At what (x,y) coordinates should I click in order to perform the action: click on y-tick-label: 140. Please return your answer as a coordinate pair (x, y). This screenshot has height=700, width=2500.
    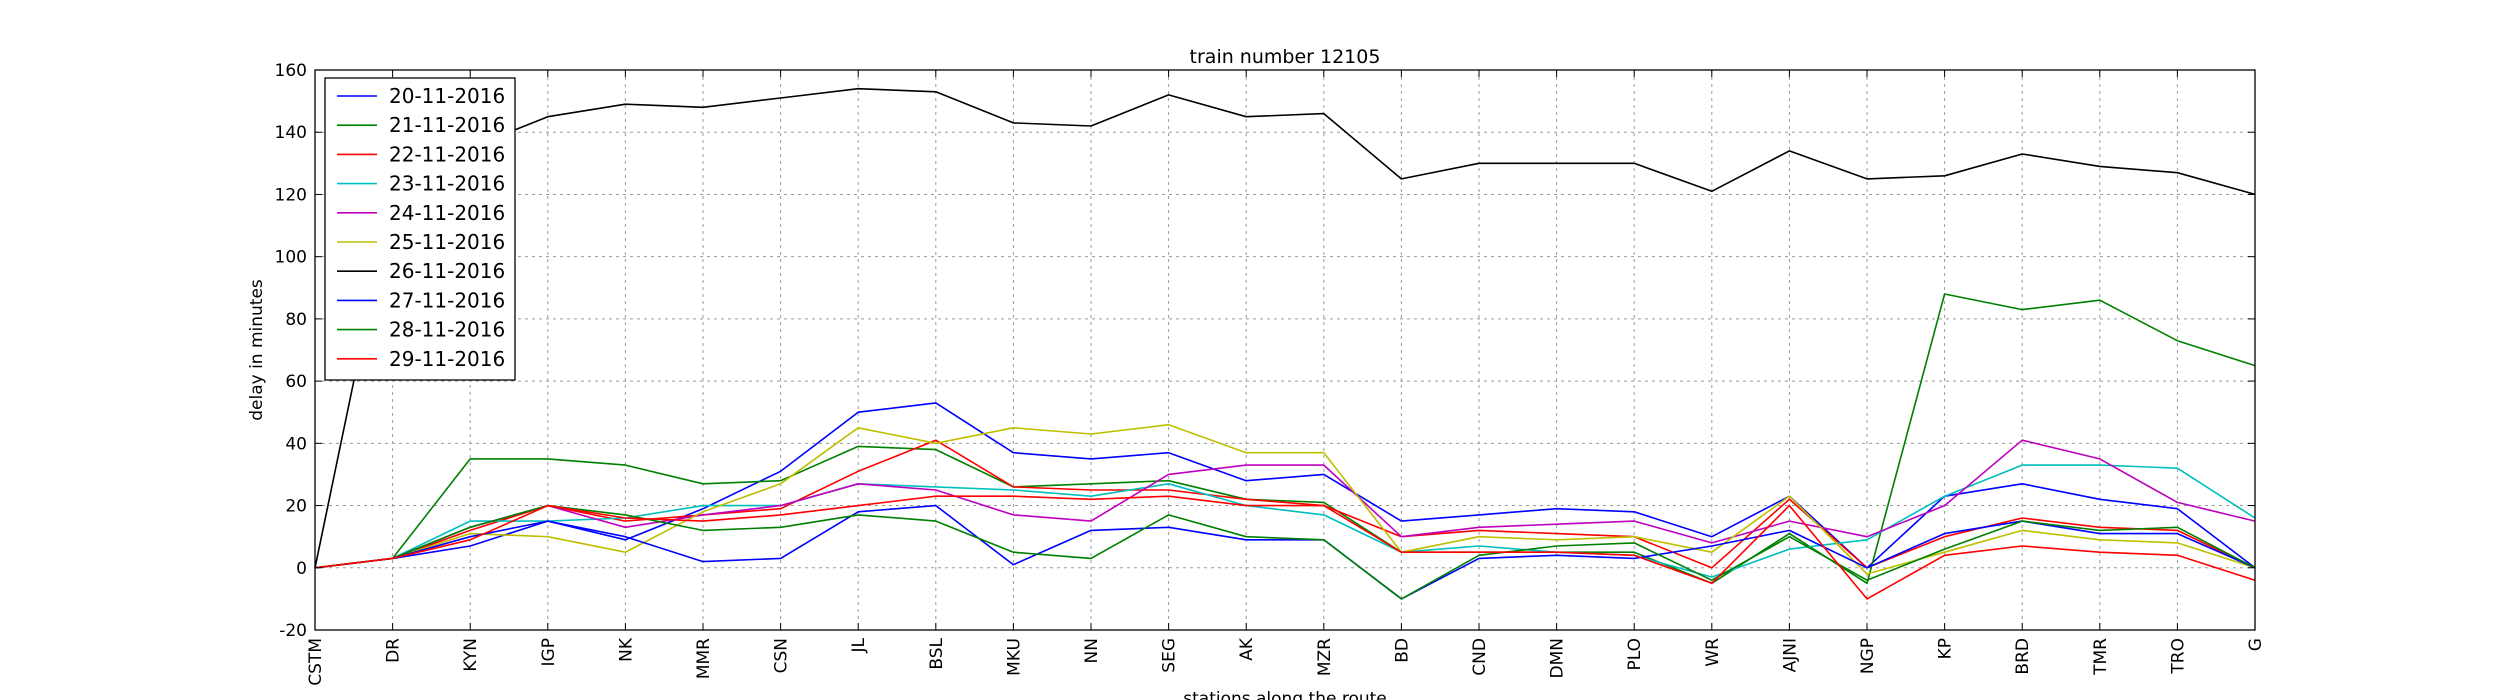
    Looking at the image, I should click on (291, 133).